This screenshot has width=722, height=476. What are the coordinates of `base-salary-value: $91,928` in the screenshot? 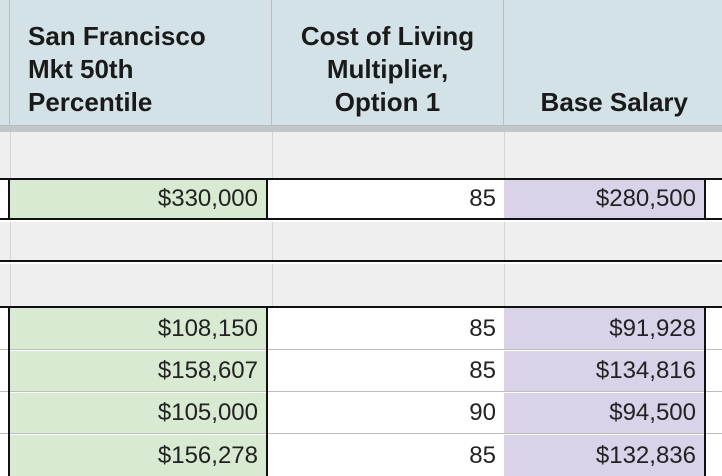 It's located at (652, 328).